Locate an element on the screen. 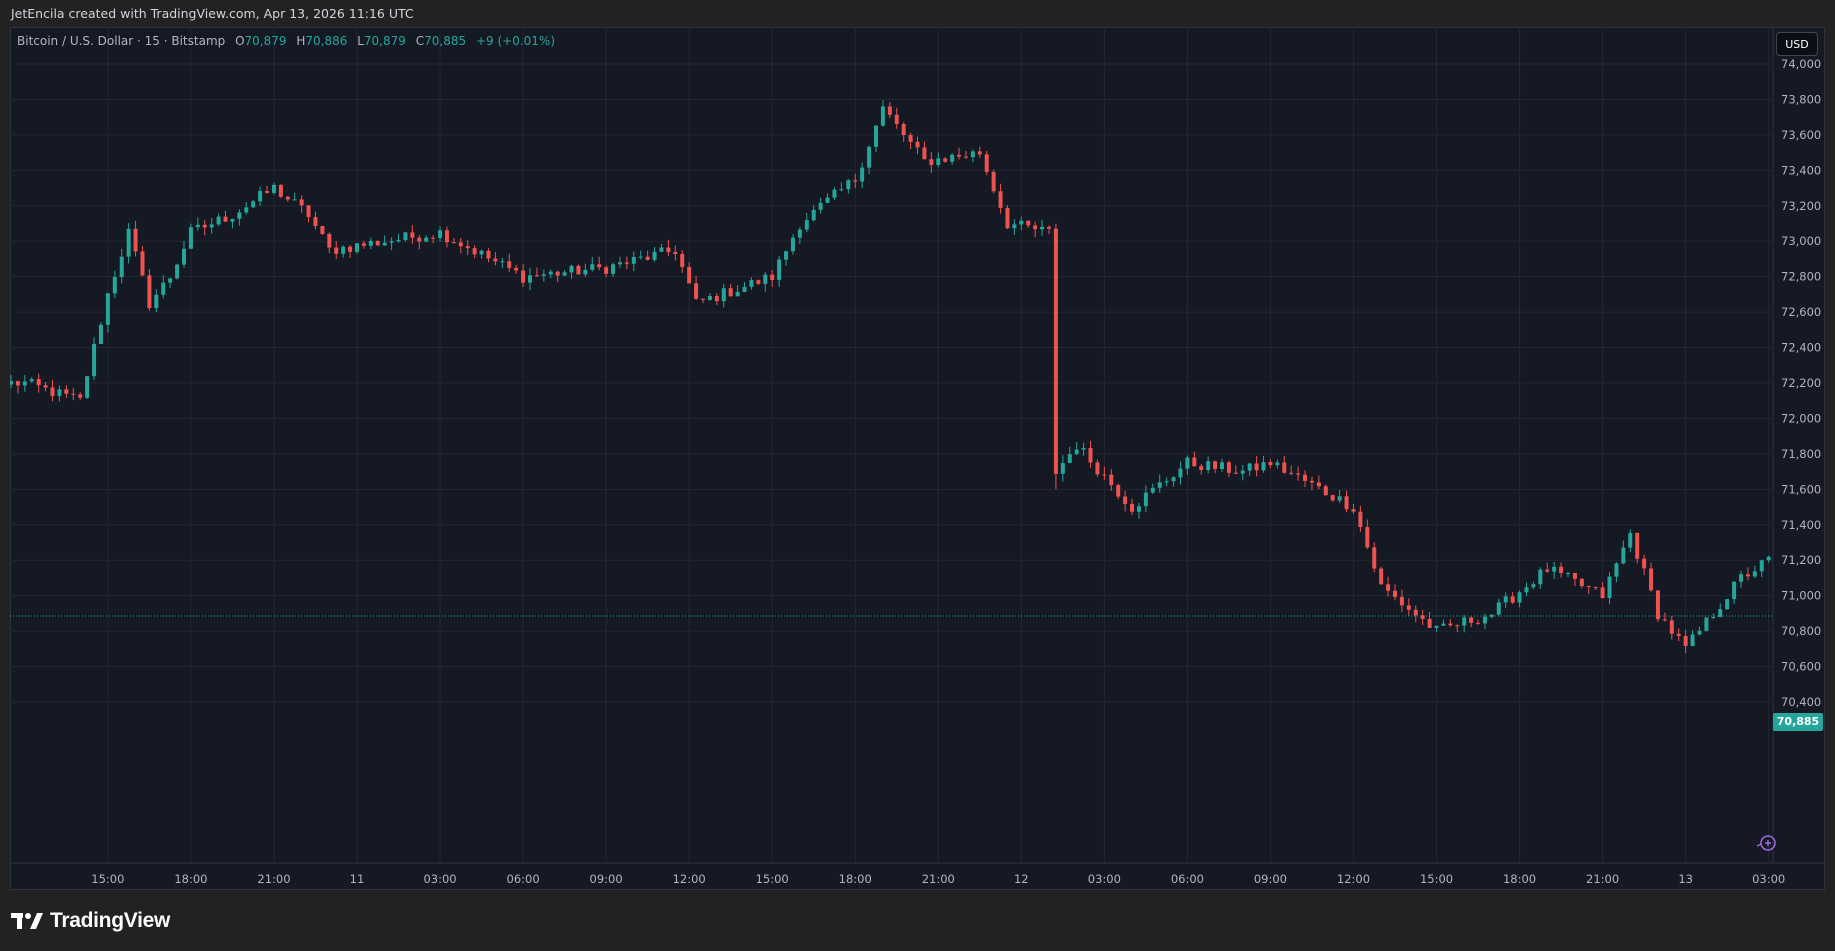 This screenshot has width=1835, height=951. time-tick-label: 09:00 is located at coordinates (1270, 879).